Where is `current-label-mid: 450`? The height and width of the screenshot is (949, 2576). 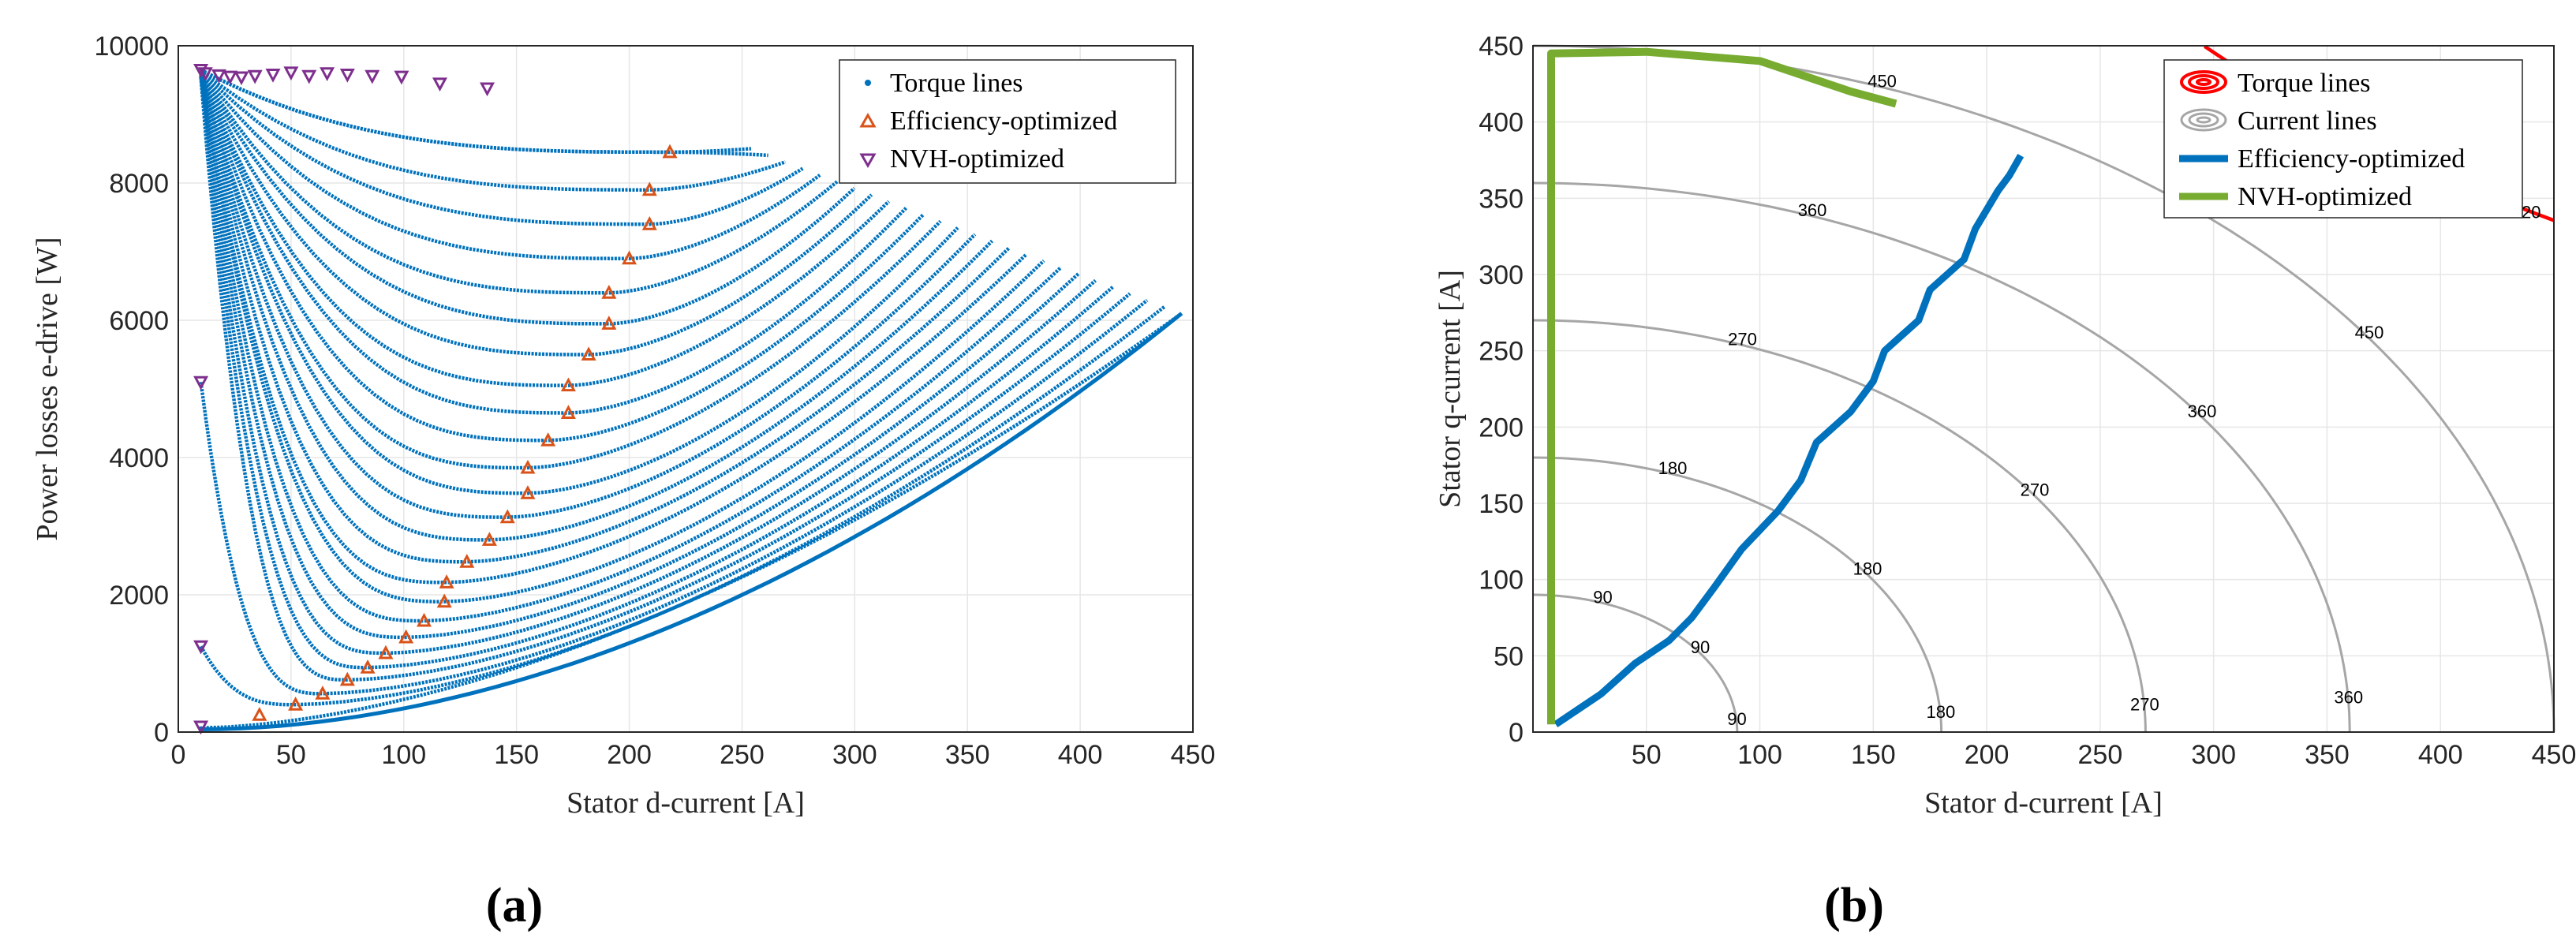 current-label-mid: 450 is located at coordinates (2369, 333).